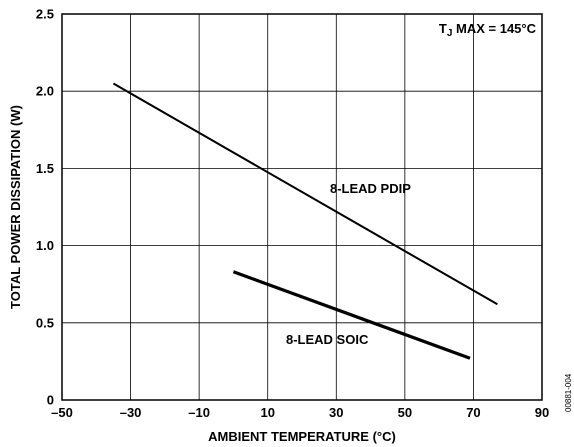 The image size is (574, 447). What do you see at coordinates (336, 412) in the screenshot?
I see `x-tick-label: 30` at bounding box center [336, 412].